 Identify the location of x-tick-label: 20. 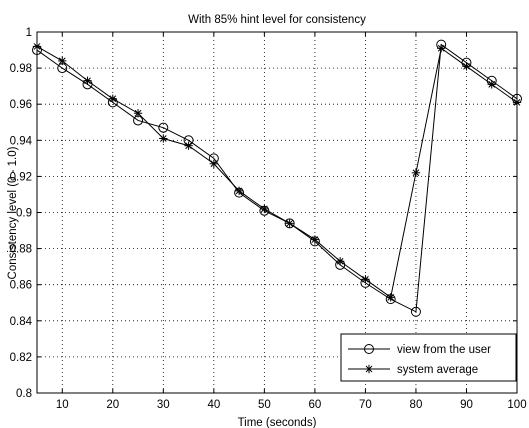
(112, 405).